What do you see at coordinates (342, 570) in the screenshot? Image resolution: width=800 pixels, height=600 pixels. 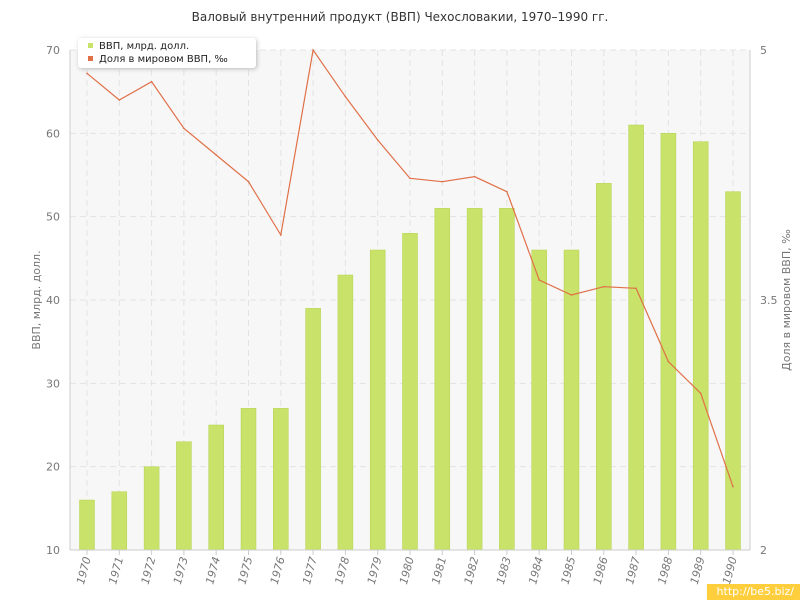 I see `x-tick-label: 1978` at bounding box center [342, 570].